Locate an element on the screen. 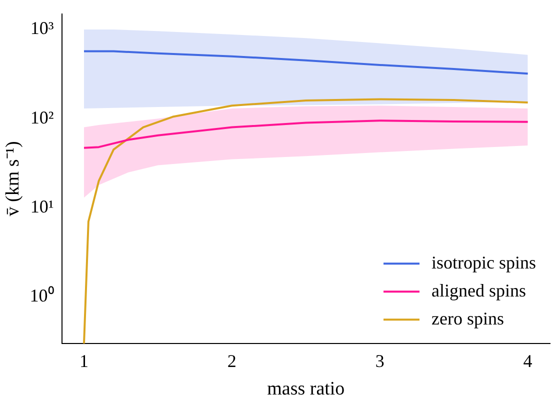 The height and width of the screenshot is (403, 552). legend-label: zero spins is located at coordinates (468, 318).